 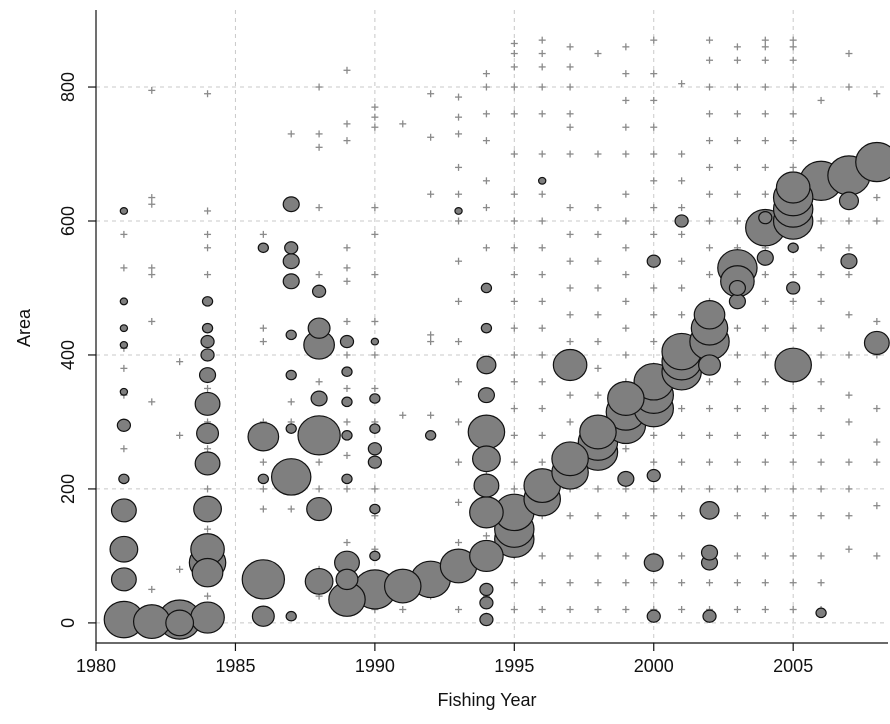 What do you see at coordinates (235, 666) in the screenshot?
I see `x-tick-label: 1985` at bounding box center [235, 666].